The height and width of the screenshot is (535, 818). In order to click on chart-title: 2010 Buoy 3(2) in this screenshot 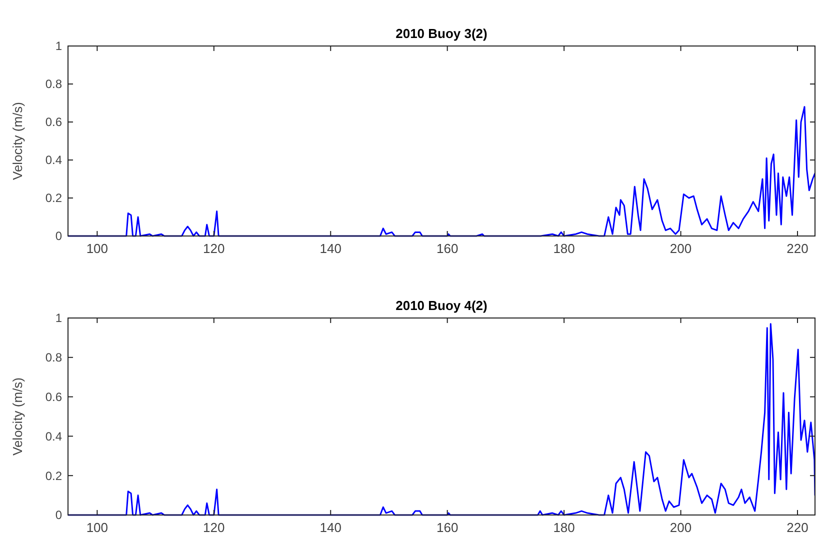, I will do `click(442, 33)`.